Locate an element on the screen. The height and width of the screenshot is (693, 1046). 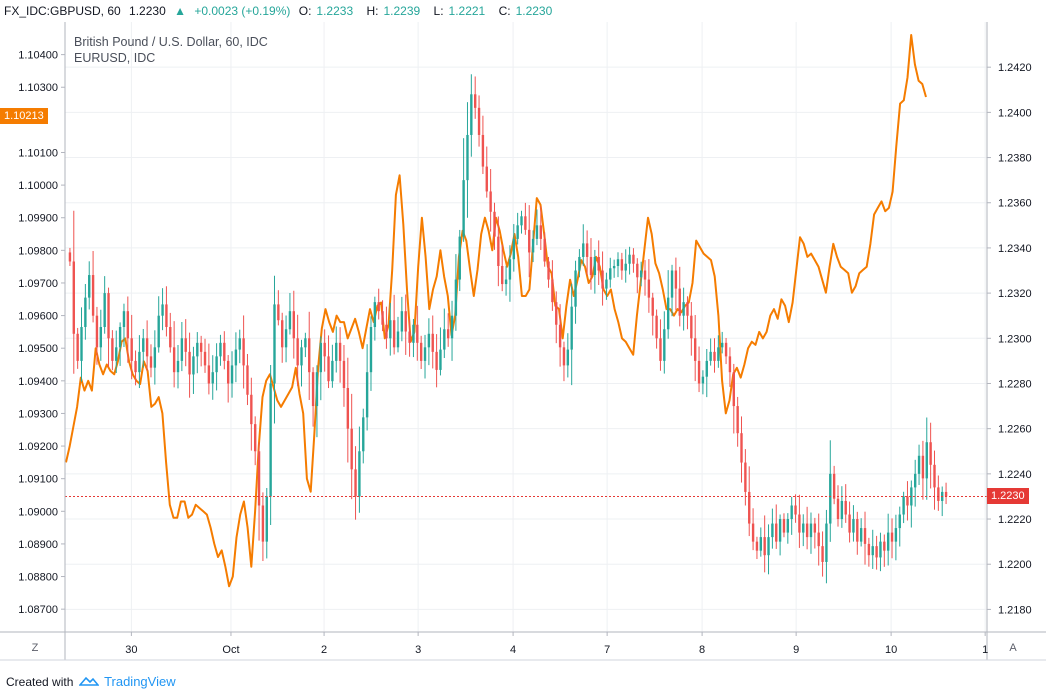
time-tick-label: 9 is located at coordinates (796, 650).